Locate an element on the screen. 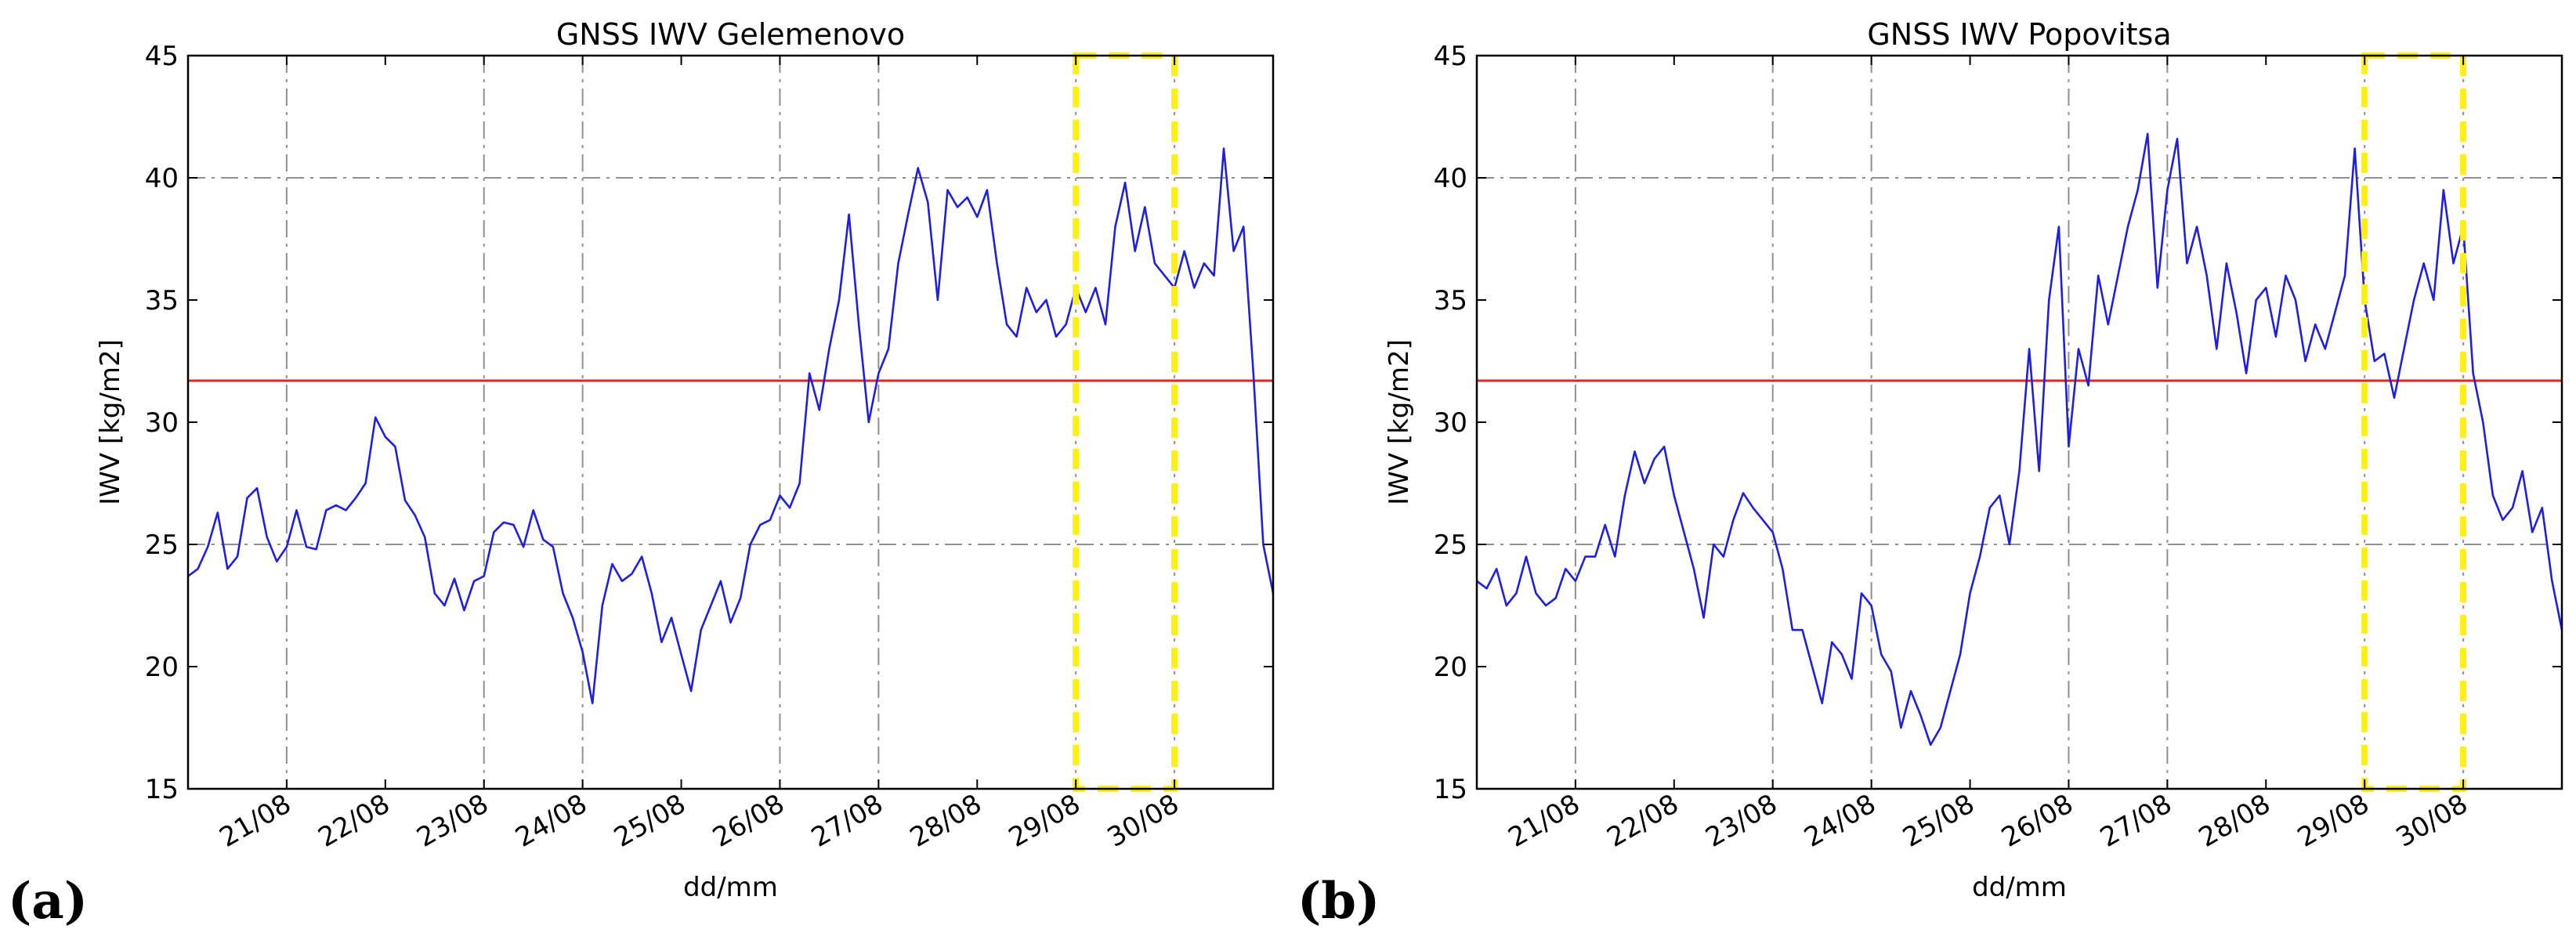  chart-title: GNSS IWV Gelemenovo is located at coordinates (730, 34).